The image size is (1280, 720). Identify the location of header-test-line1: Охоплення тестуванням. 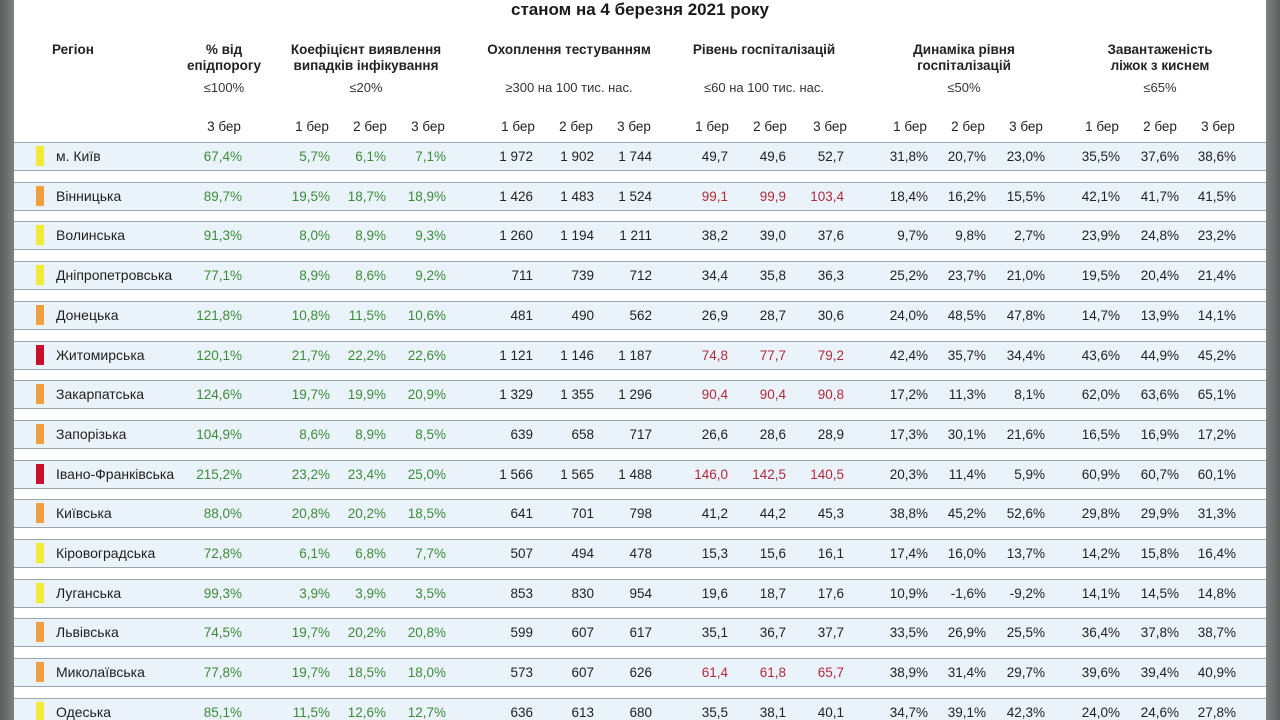
(569, 49).